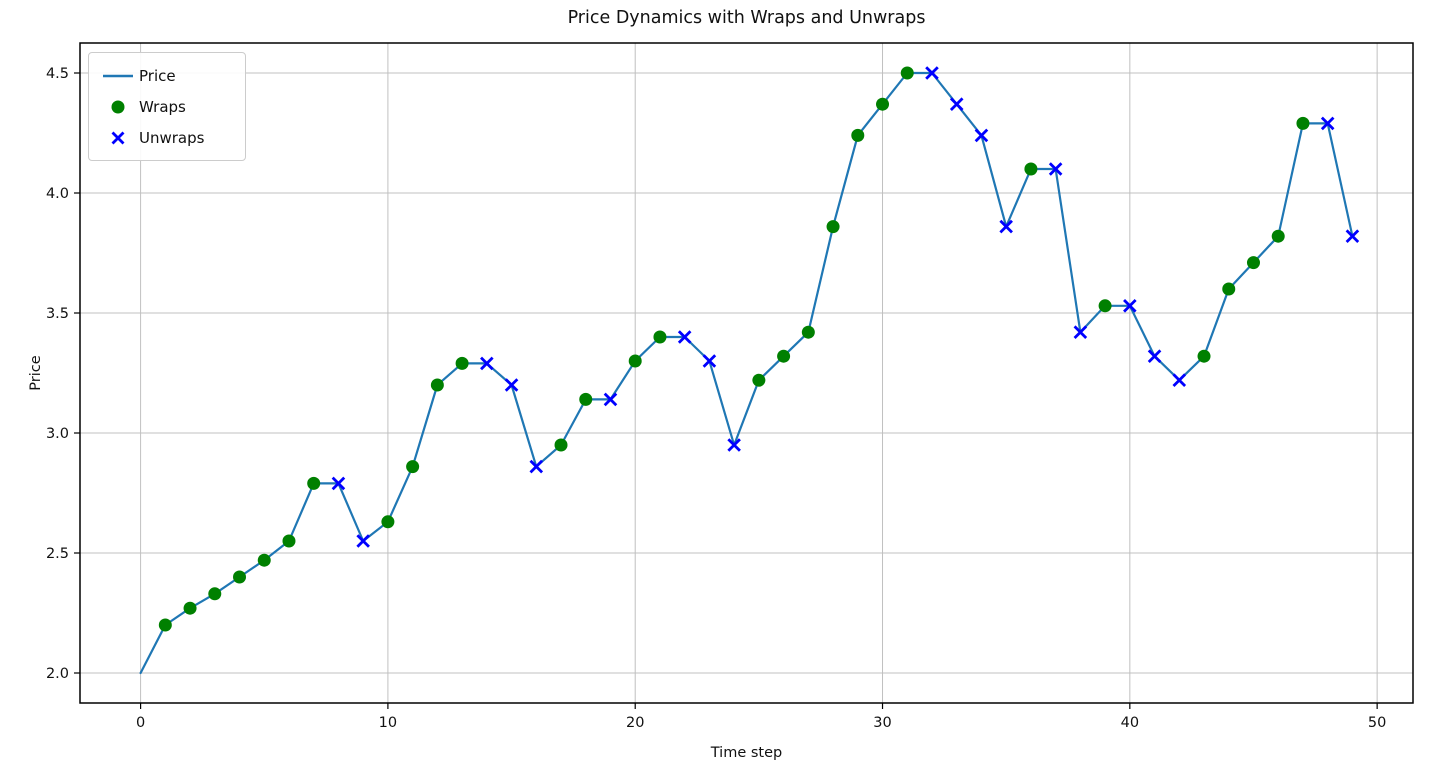 Image resolution: width=1450 pixels, height=782 pixels. Describe the element at coordinates (162, 106) in the screenshot. I see `legend-label-wraps: Wraps` at that location.